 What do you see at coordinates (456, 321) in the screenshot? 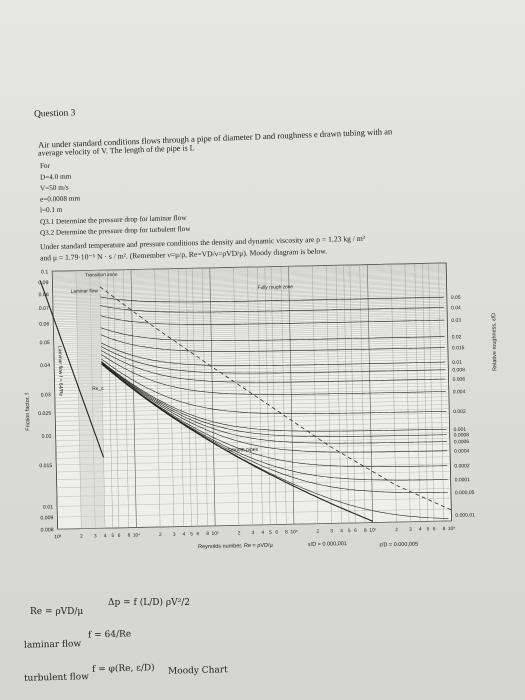
I see `roughness-label: 0.03` at bounding box center [456, 321].